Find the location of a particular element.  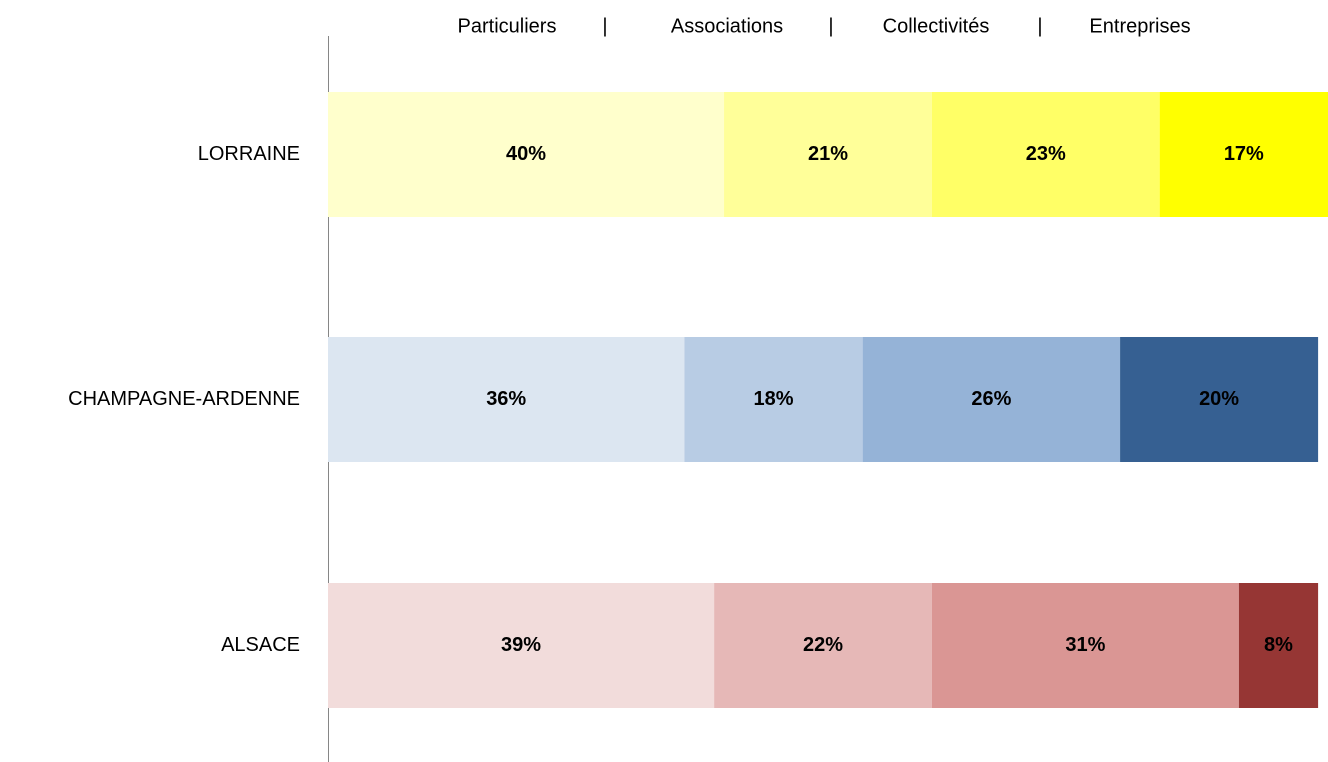

legend-entry: Particuliers is located at coordinates (507, 26).